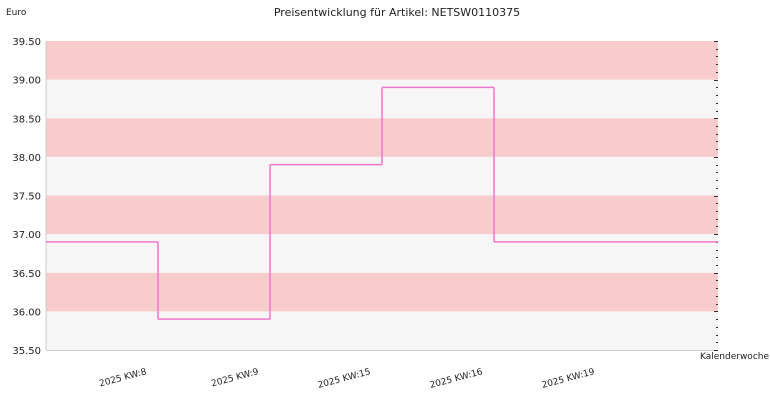 The image size is (770, 404). I want to click on y-tick-label: 39.00, so click(26, 81).